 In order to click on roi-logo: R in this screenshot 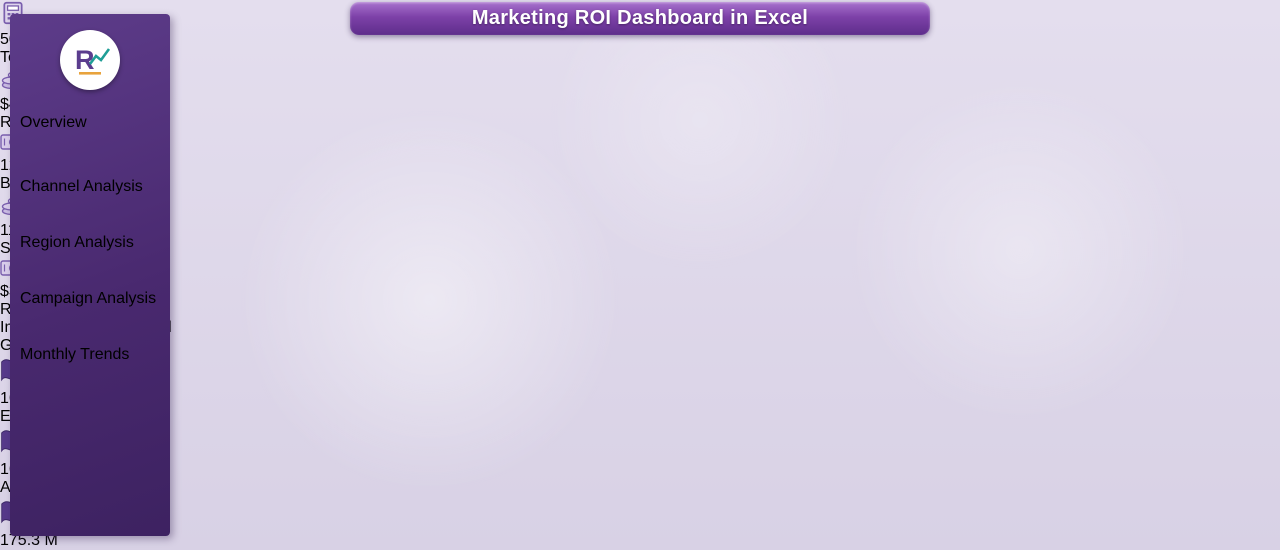, I will do `click(90, 60)`.